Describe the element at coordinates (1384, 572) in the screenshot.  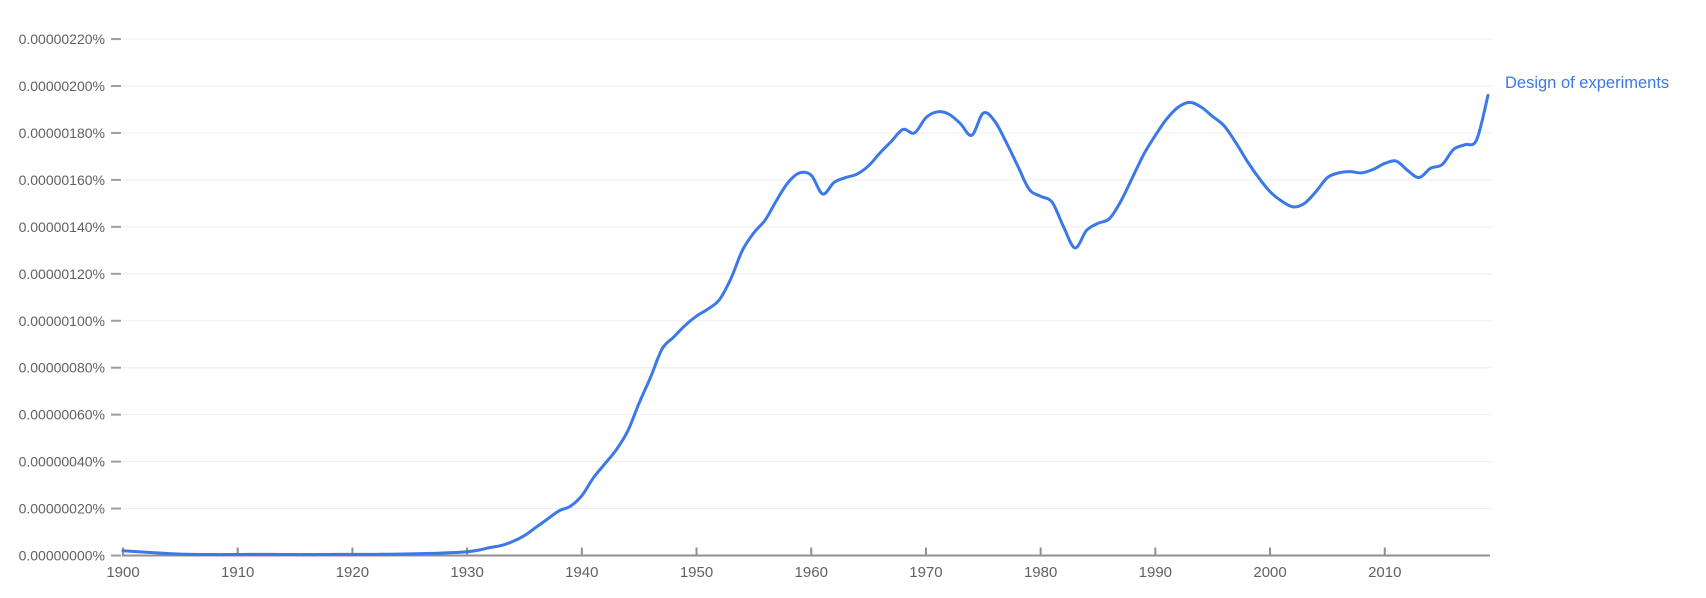
I see `x-tick-label: 2010` at that location.